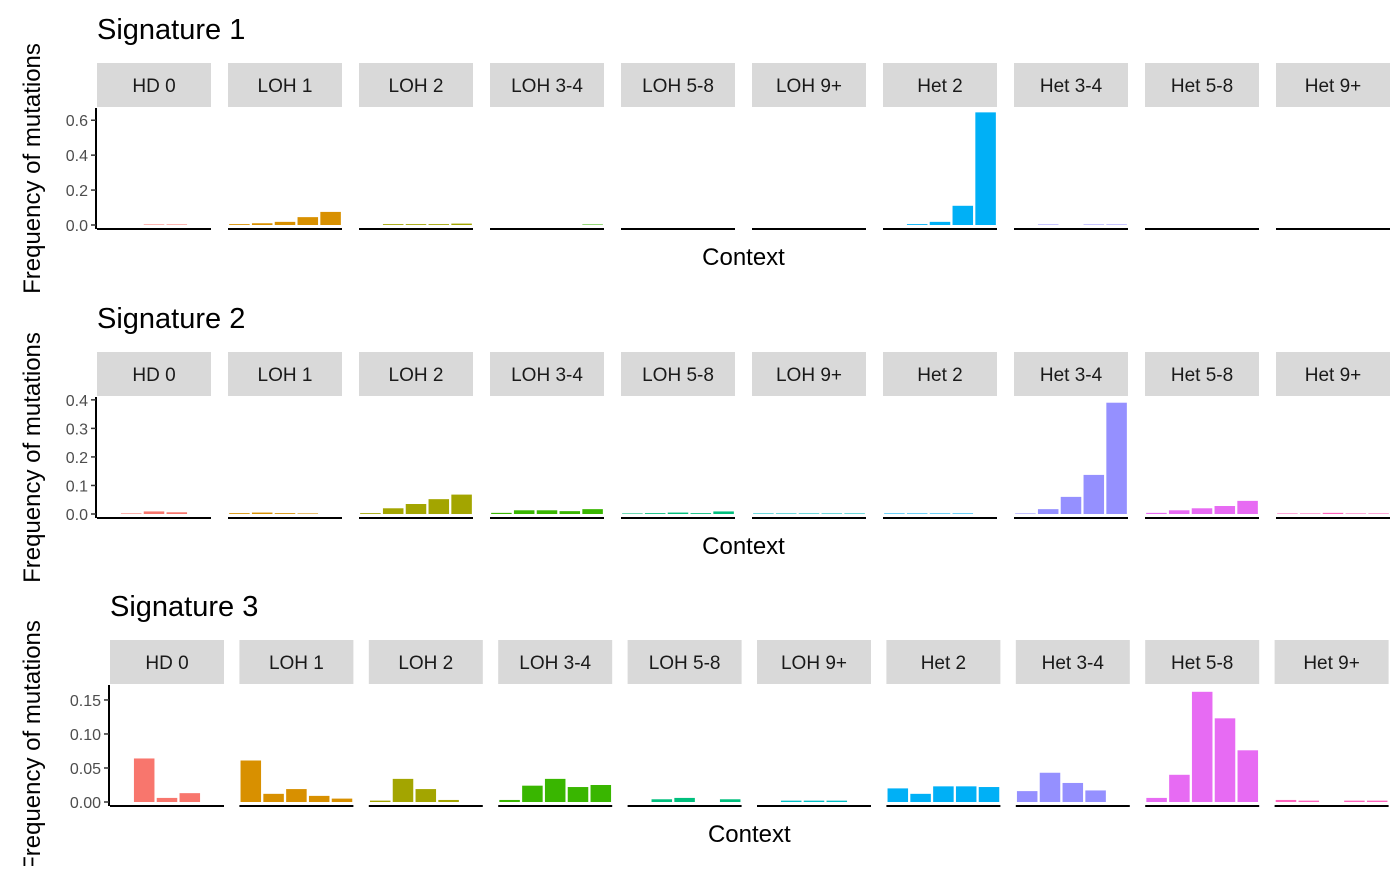 Image resolution: width=1400 pixels, height=871 pixels. Describe the element at coordinates (743, 257) in the screenshot. I see `x-axis-title: Context` at that location.